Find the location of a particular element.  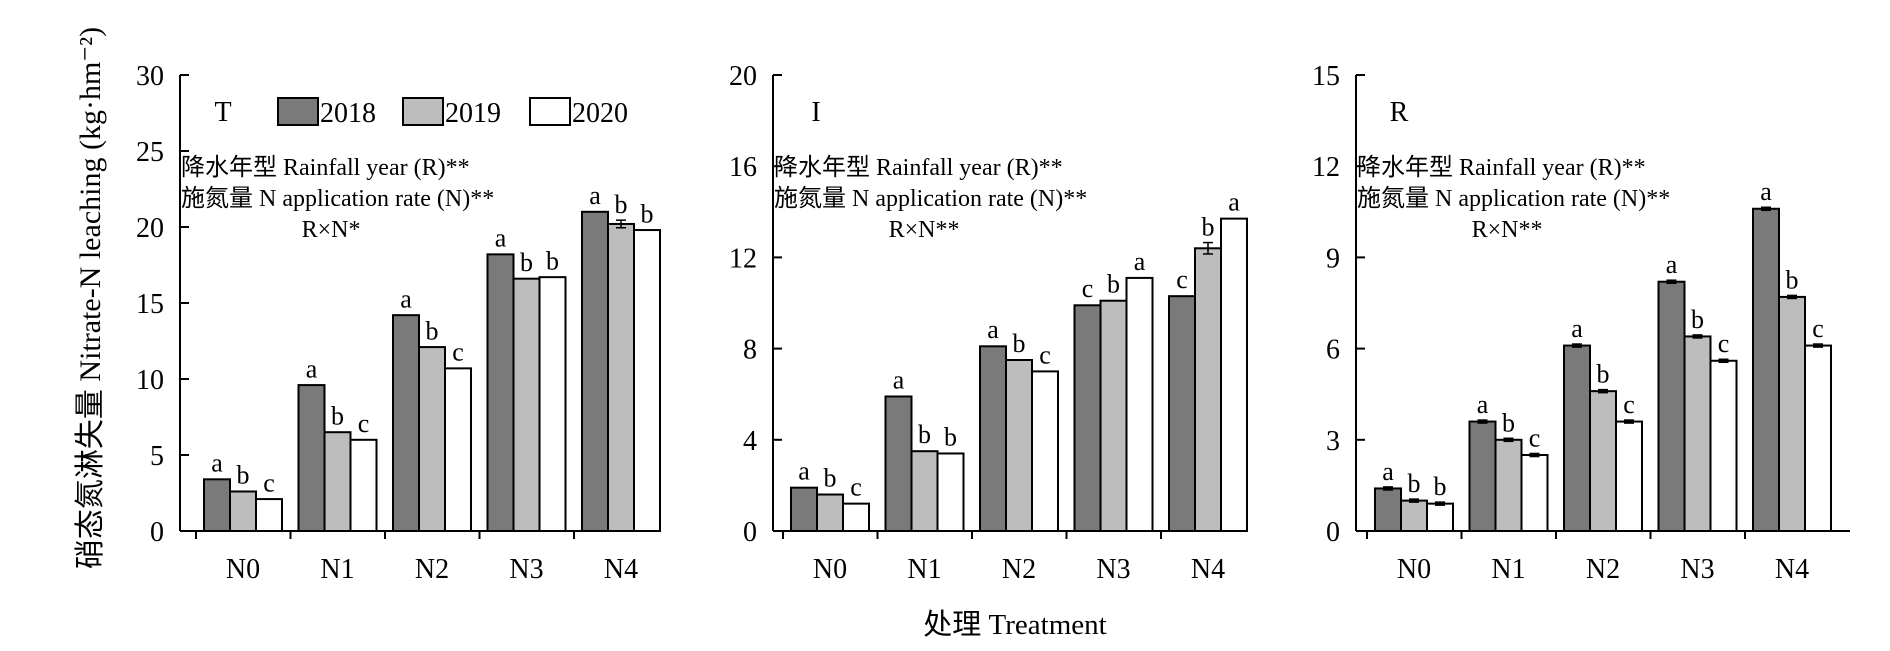

stats-line-interaction: R×N* is located at coordinates (331, 230).